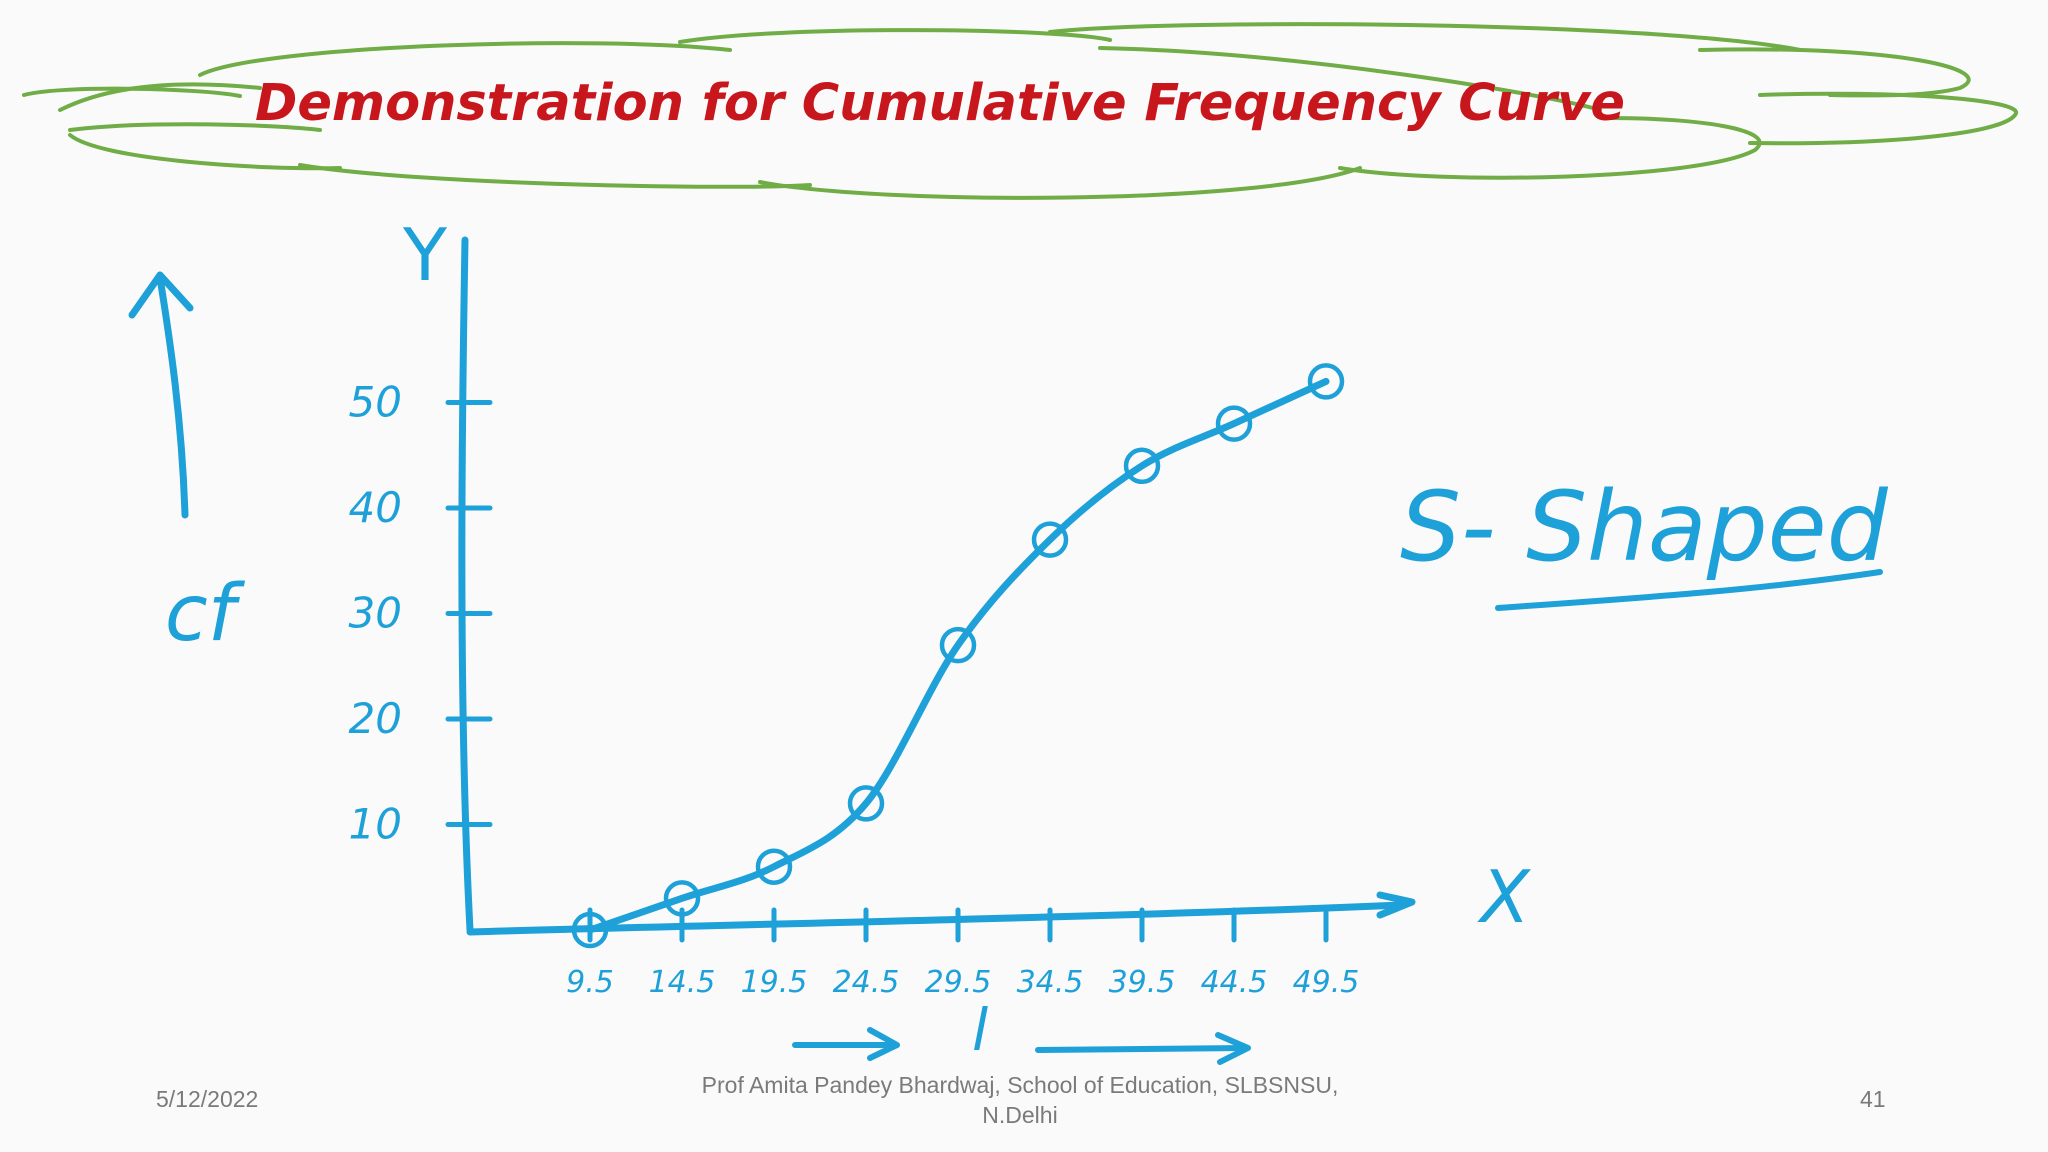 This screenshot has width=2048, height=1152. Describe the element at coordinates (205, 614) in the screenshot. I see `cf-label: cf` at that location.